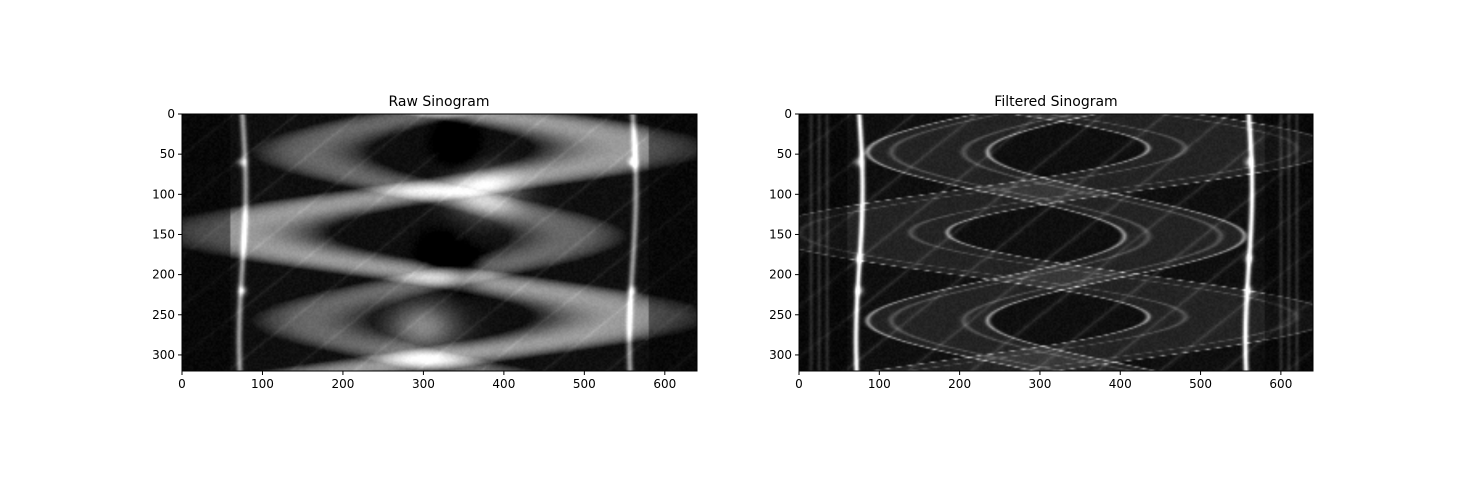 The image size is (1458, 480). What do you see at coordinates (439, 102) in the screenshot?
I see `panel-title: Raw Sinogram` at bounding box center [439, 102].